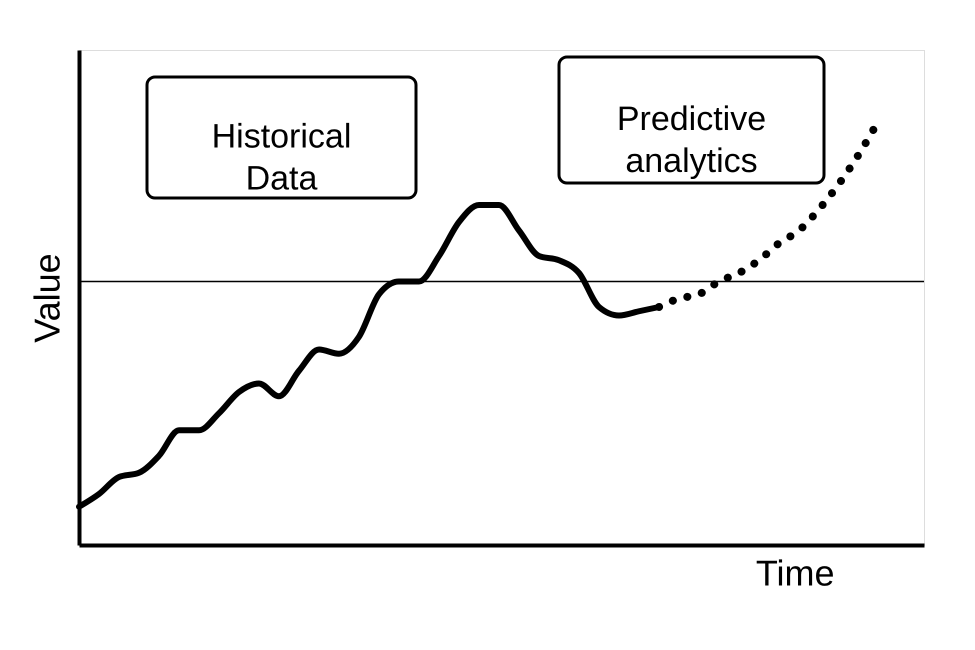 This screenshot has height=650, width=975. I want to click on y-axis-title: Value, so click(47, 298).